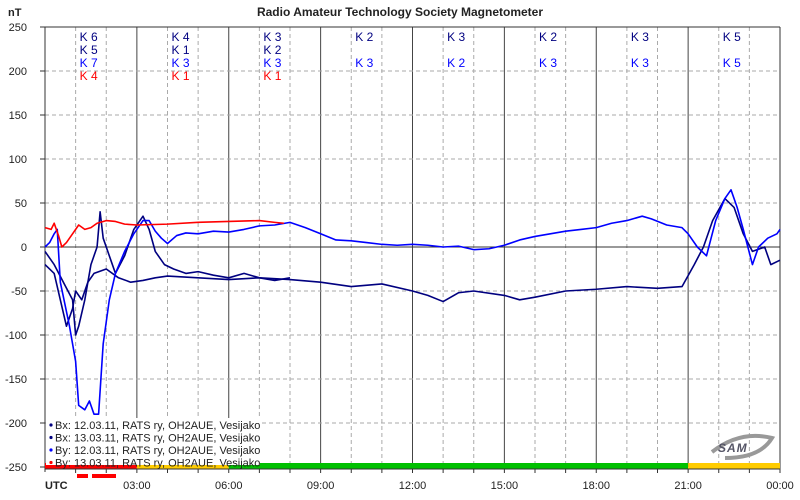  I want to click on x-axis-label: UTC, so click(56, 486).